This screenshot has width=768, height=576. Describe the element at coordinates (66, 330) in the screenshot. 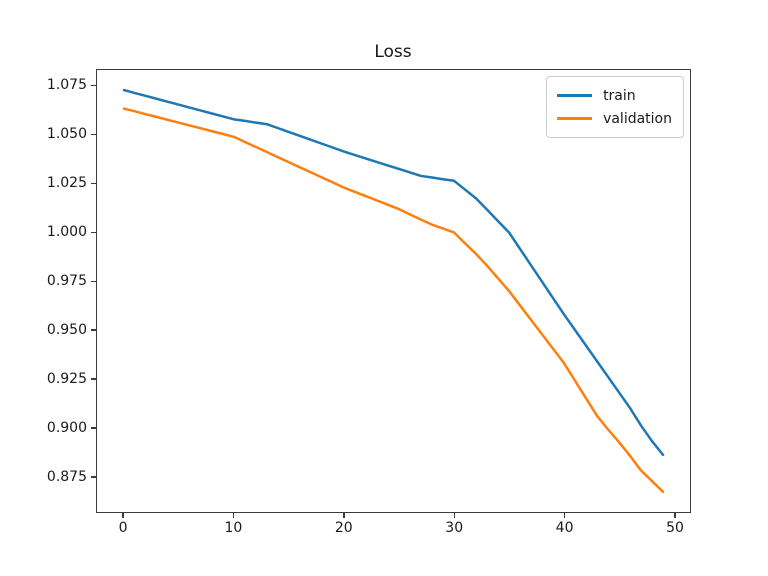

I see `y-tick-label-0.950: 0.950` at that location.